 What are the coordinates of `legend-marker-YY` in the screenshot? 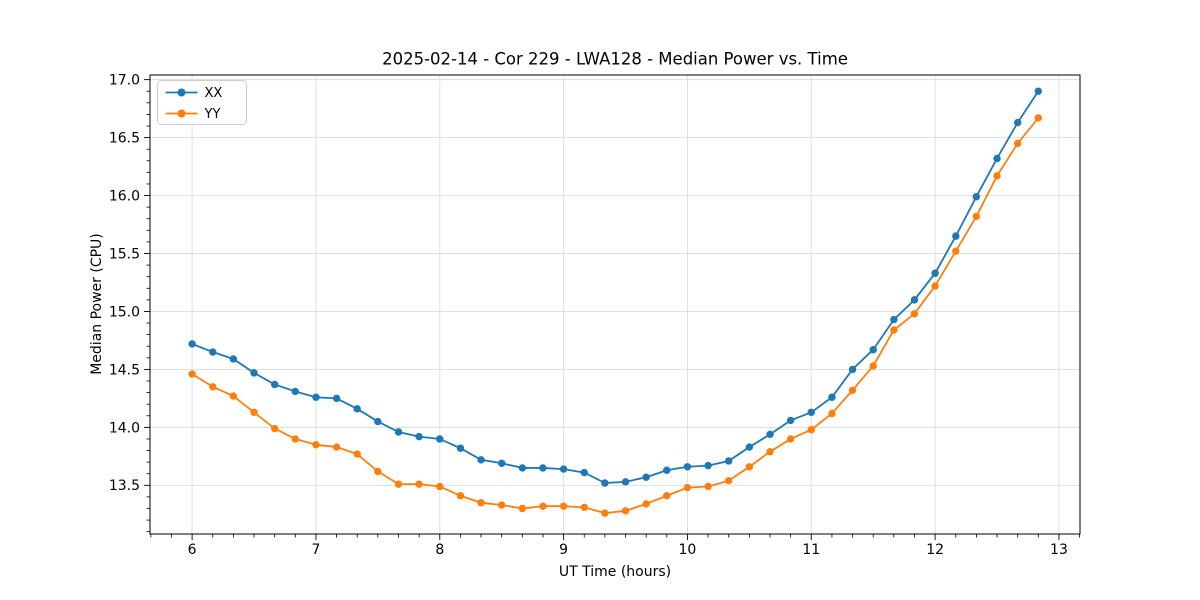 It's located at (181, 113).